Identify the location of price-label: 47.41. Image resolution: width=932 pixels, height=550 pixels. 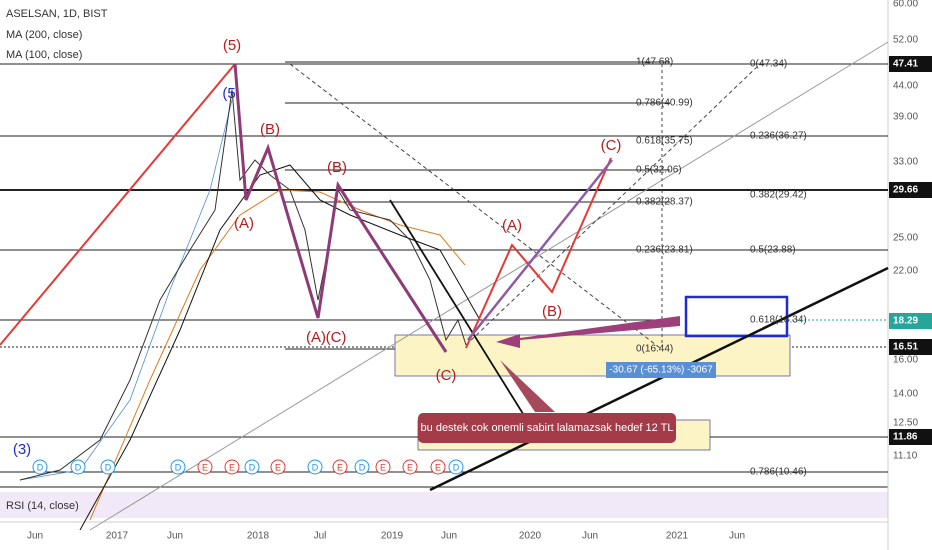
(905, 64).